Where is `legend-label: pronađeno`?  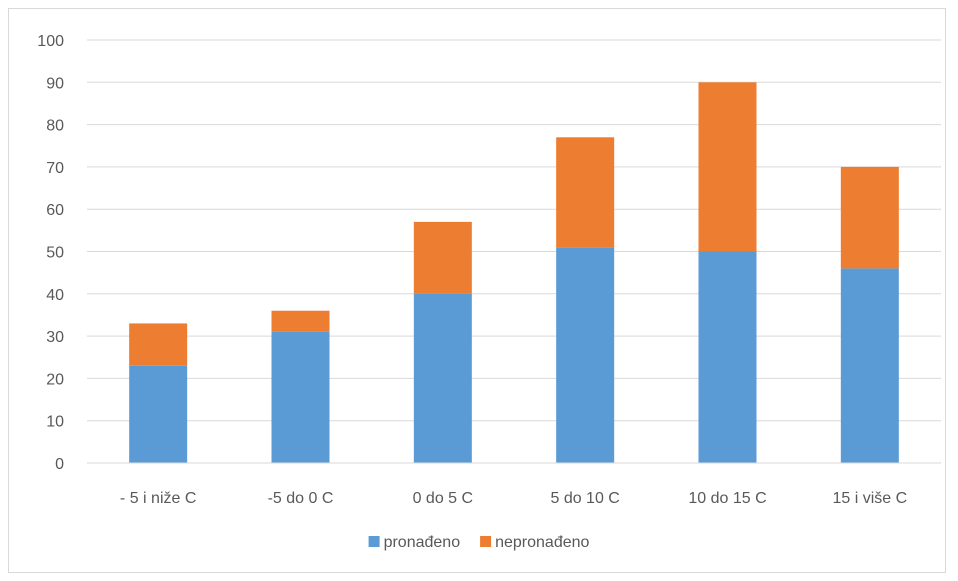 legend-label: pronađeno is located at coordinates (422, 542).